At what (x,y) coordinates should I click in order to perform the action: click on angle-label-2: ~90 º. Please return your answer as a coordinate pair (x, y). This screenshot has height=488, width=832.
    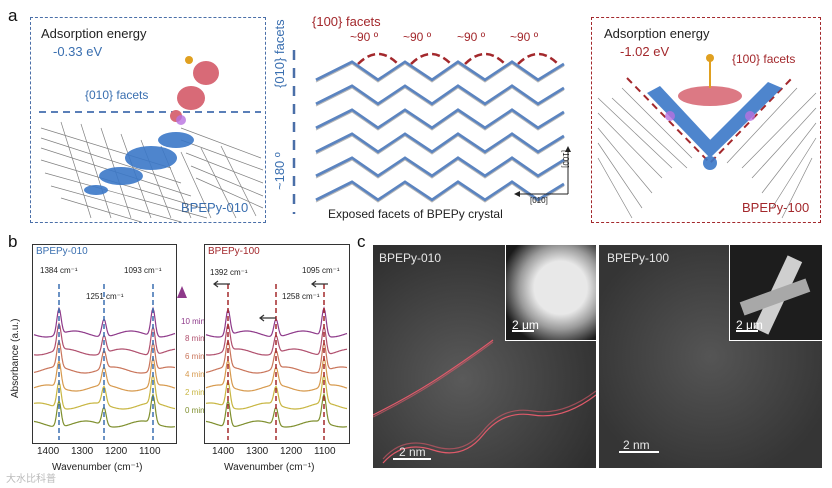
    Looking at the image, I should click on (417, 37).